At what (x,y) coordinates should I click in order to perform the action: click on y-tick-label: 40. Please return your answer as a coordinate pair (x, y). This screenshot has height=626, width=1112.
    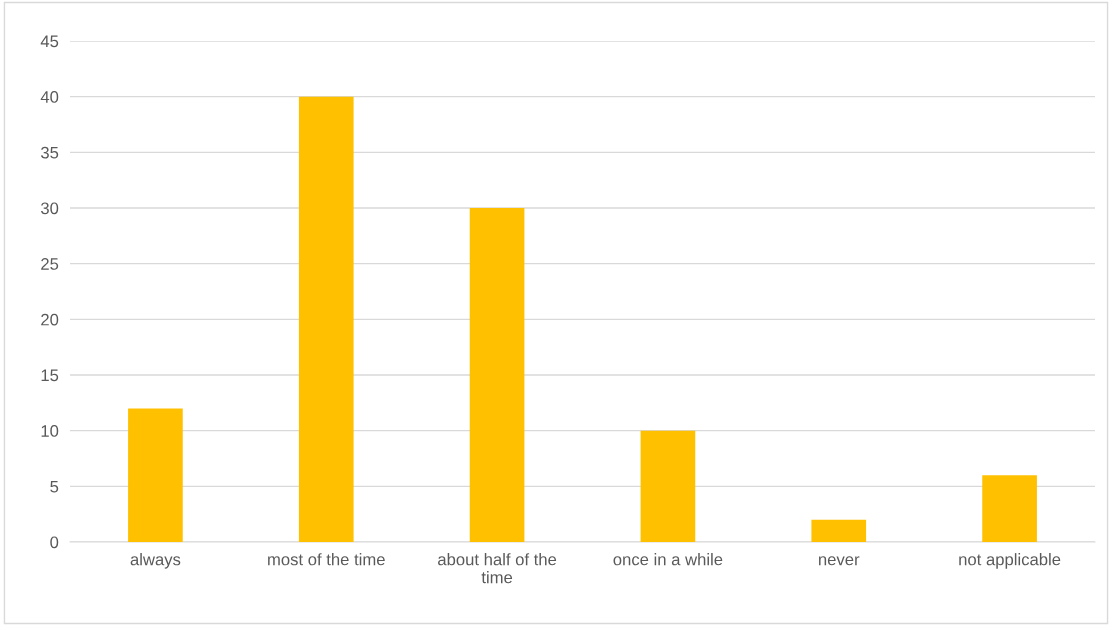
    Looking at the image, I should click on (49, 97).